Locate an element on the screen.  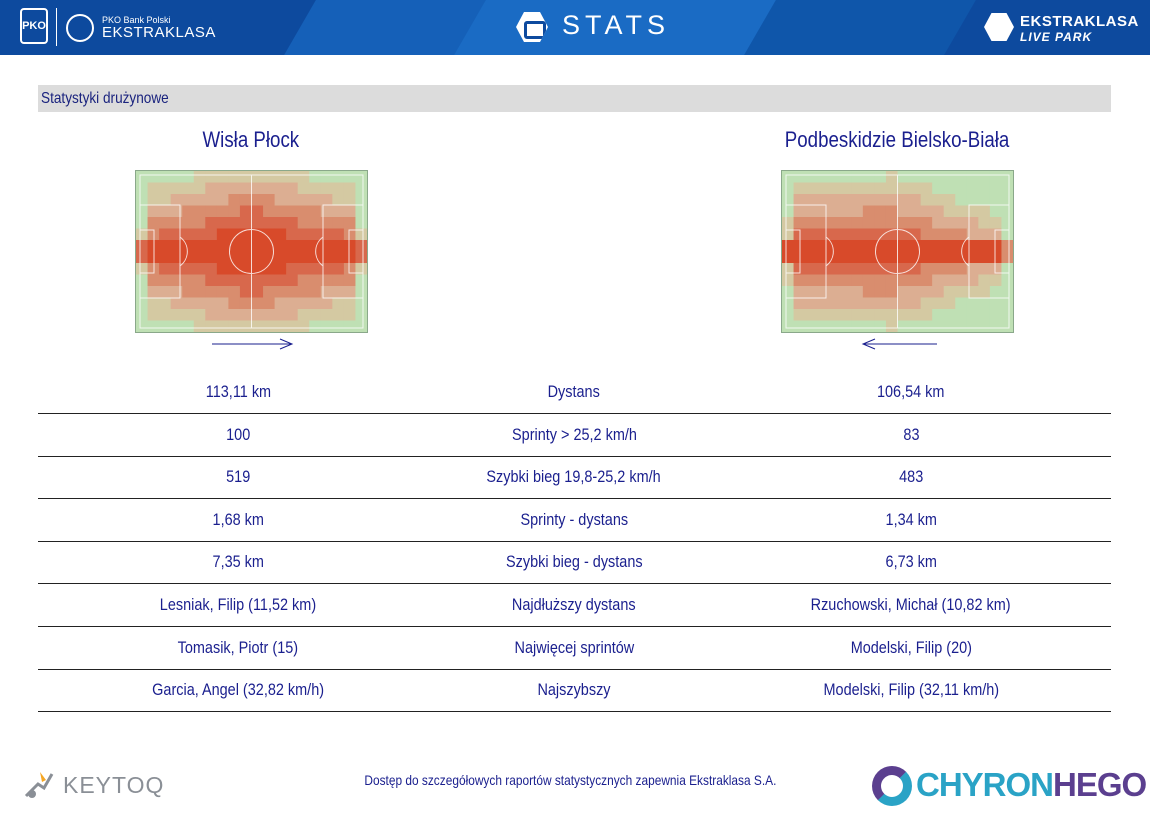
live-park-subbrand: LIVE PARK is located at coordinates (1056, 37).